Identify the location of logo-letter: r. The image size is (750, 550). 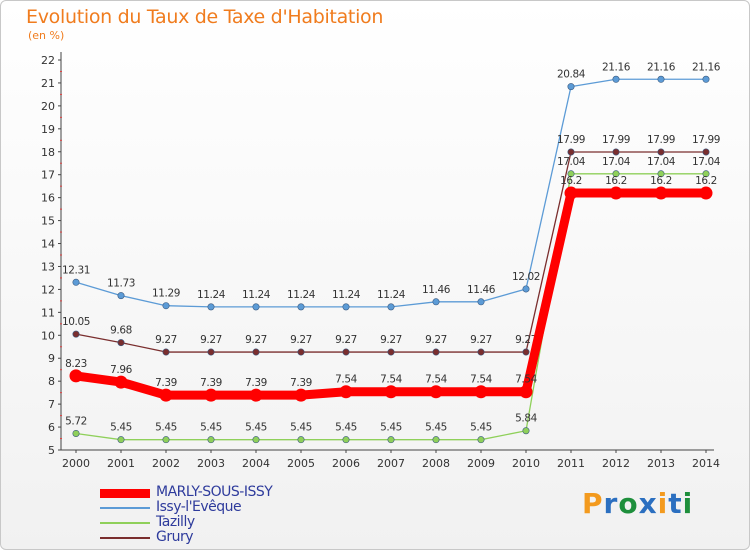
(611, 503).